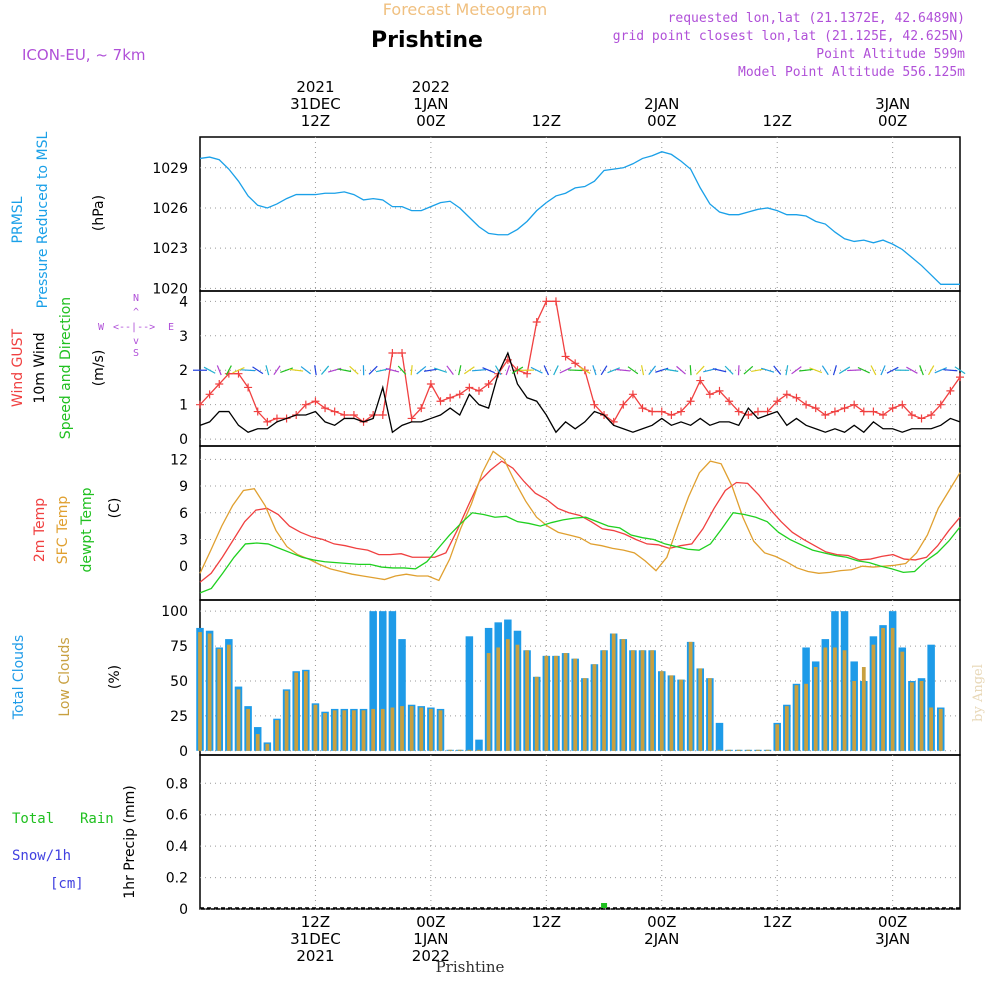 Image resolution: width=1000 pixels, height=1000 pixels. Describe the element at coordinates (174, 612) in the screenshot. I see `y-tick-label: 100` at that location.